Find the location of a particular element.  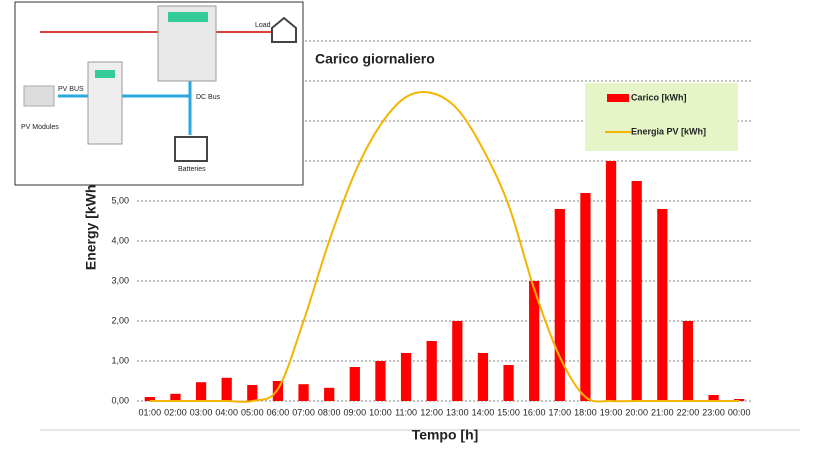

x-tick-label: 19:00 is located at coordinates (611, 412).